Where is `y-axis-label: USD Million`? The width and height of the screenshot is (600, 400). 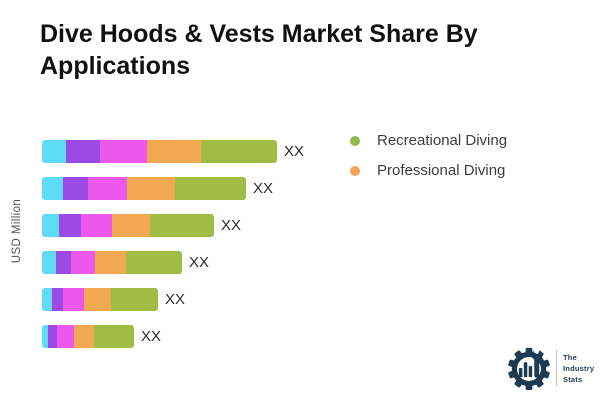
y-axis-label: USD Million is located at coordinates (17, 231).